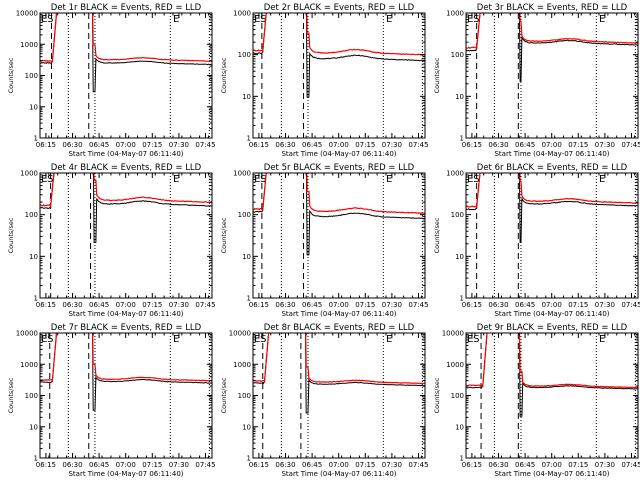  What do you see at coordinates (339, 328) in the screenshot?
I see `panel-title: Det 8r BLACK = Events, RED = LLD` at bounding box center [339, 328].